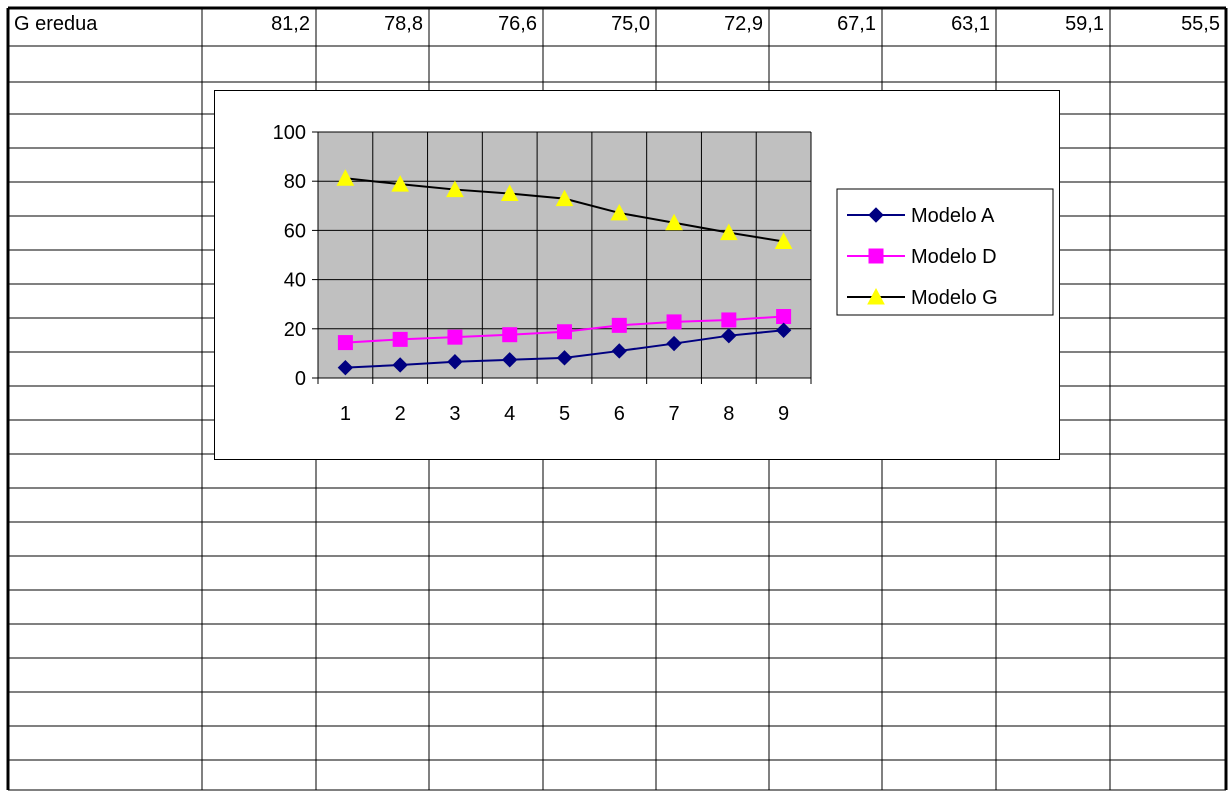 The image size is (1228, 791). I want to click on x-axis-tick-labels: 1 2 3 4 5 6 7 8 9, so click(564, 414).